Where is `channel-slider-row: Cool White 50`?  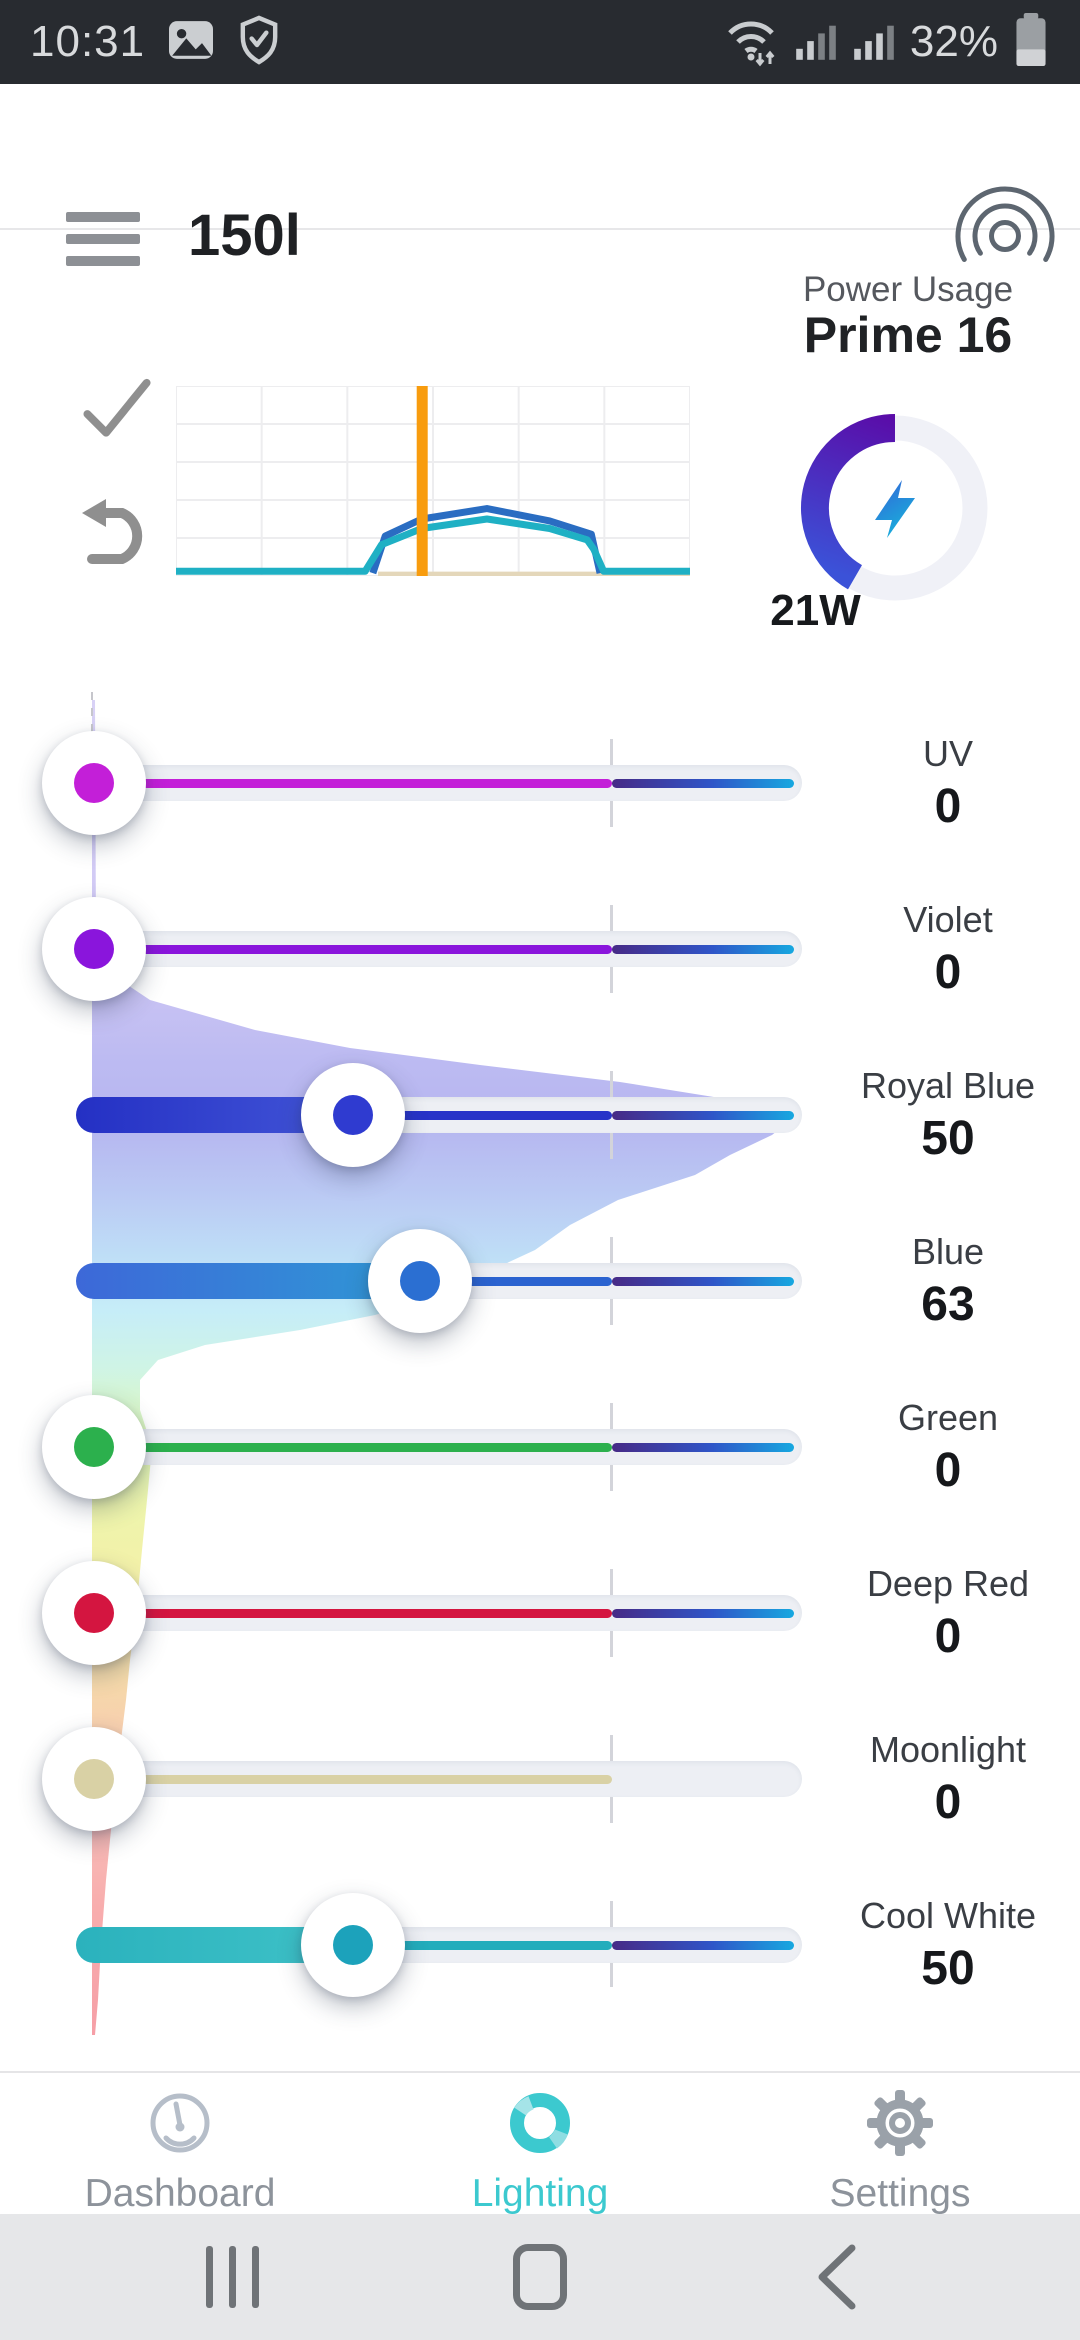 channel-slider-row: Cool White 50 is located at coordinates (540, 1945).